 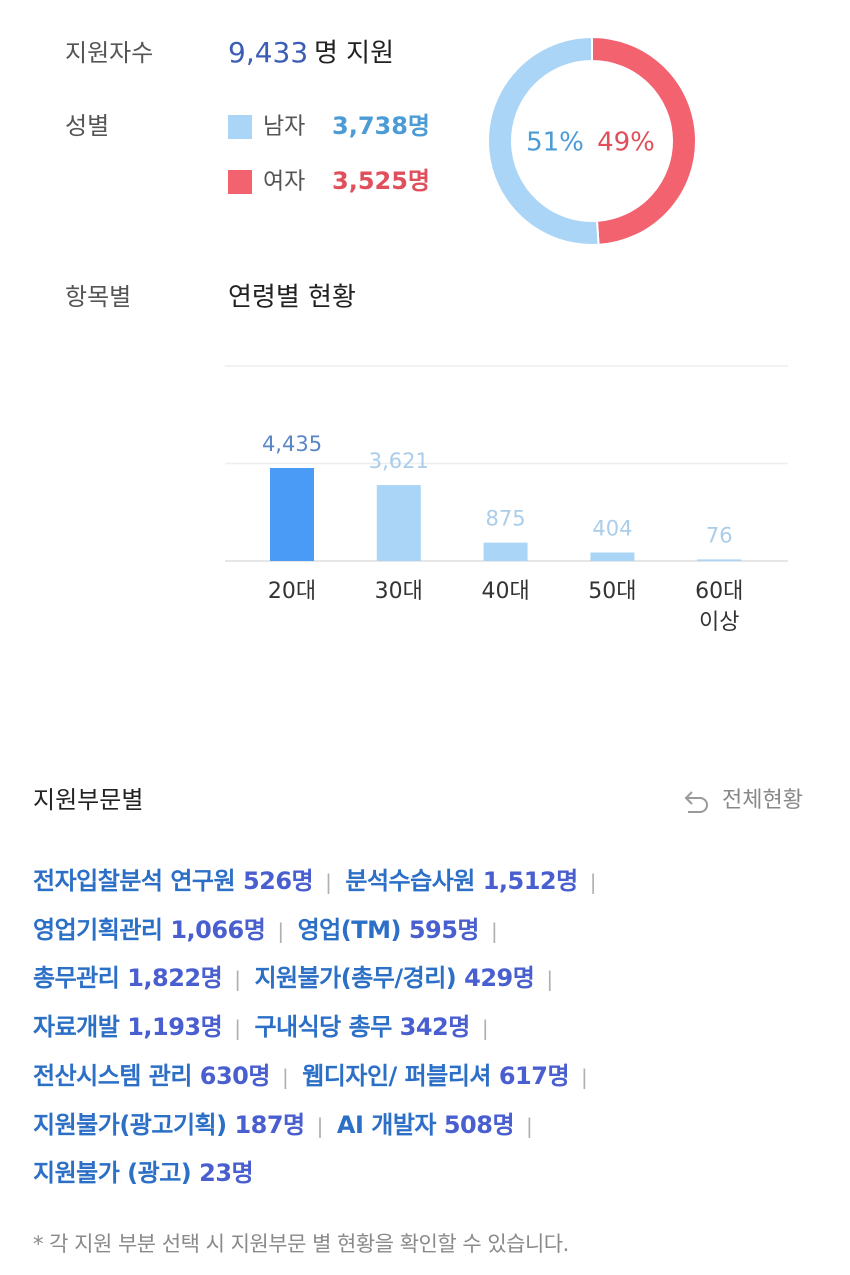 I want to click on department-item: 영업(TM) 595명, so click(x=388, y=929).